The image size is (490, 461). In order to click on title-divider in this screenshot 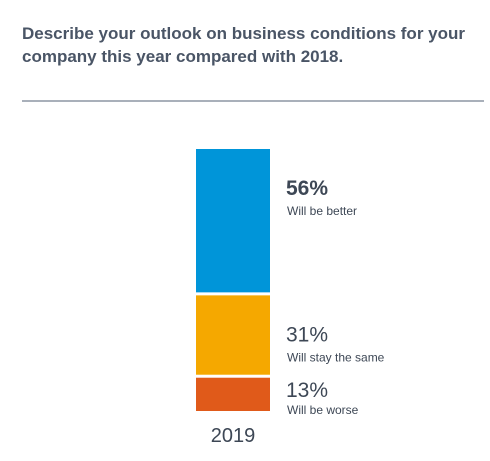, I will do `click(253, 101)`.